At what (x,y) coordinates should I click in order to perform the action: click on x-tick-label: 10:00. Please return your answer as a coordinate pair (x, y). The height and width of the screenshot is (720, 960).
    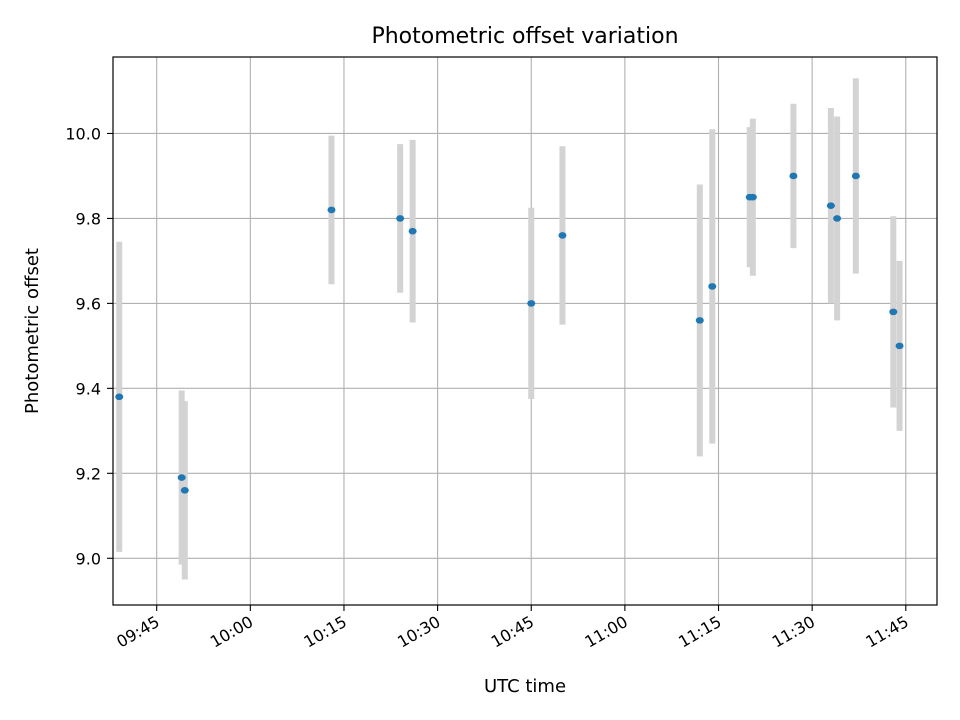
    Looking at the image, I should click on (231, 632).